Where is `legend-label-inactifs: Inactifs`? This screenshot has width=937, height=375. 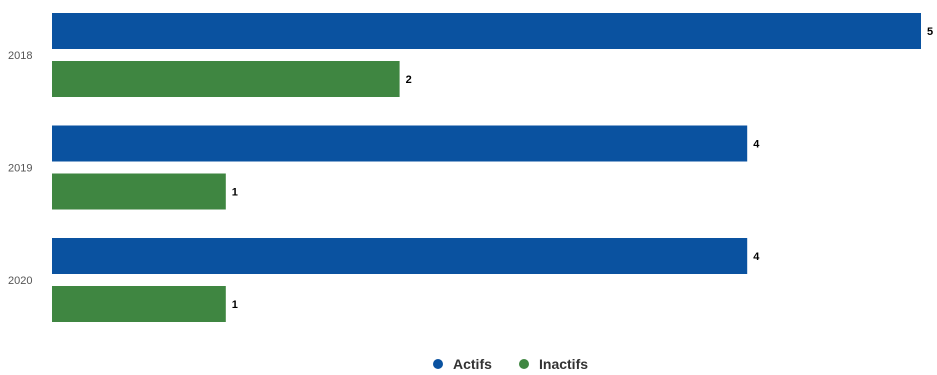 legend-label-inactifs: Inactifs is located at coordinates (563, 363).